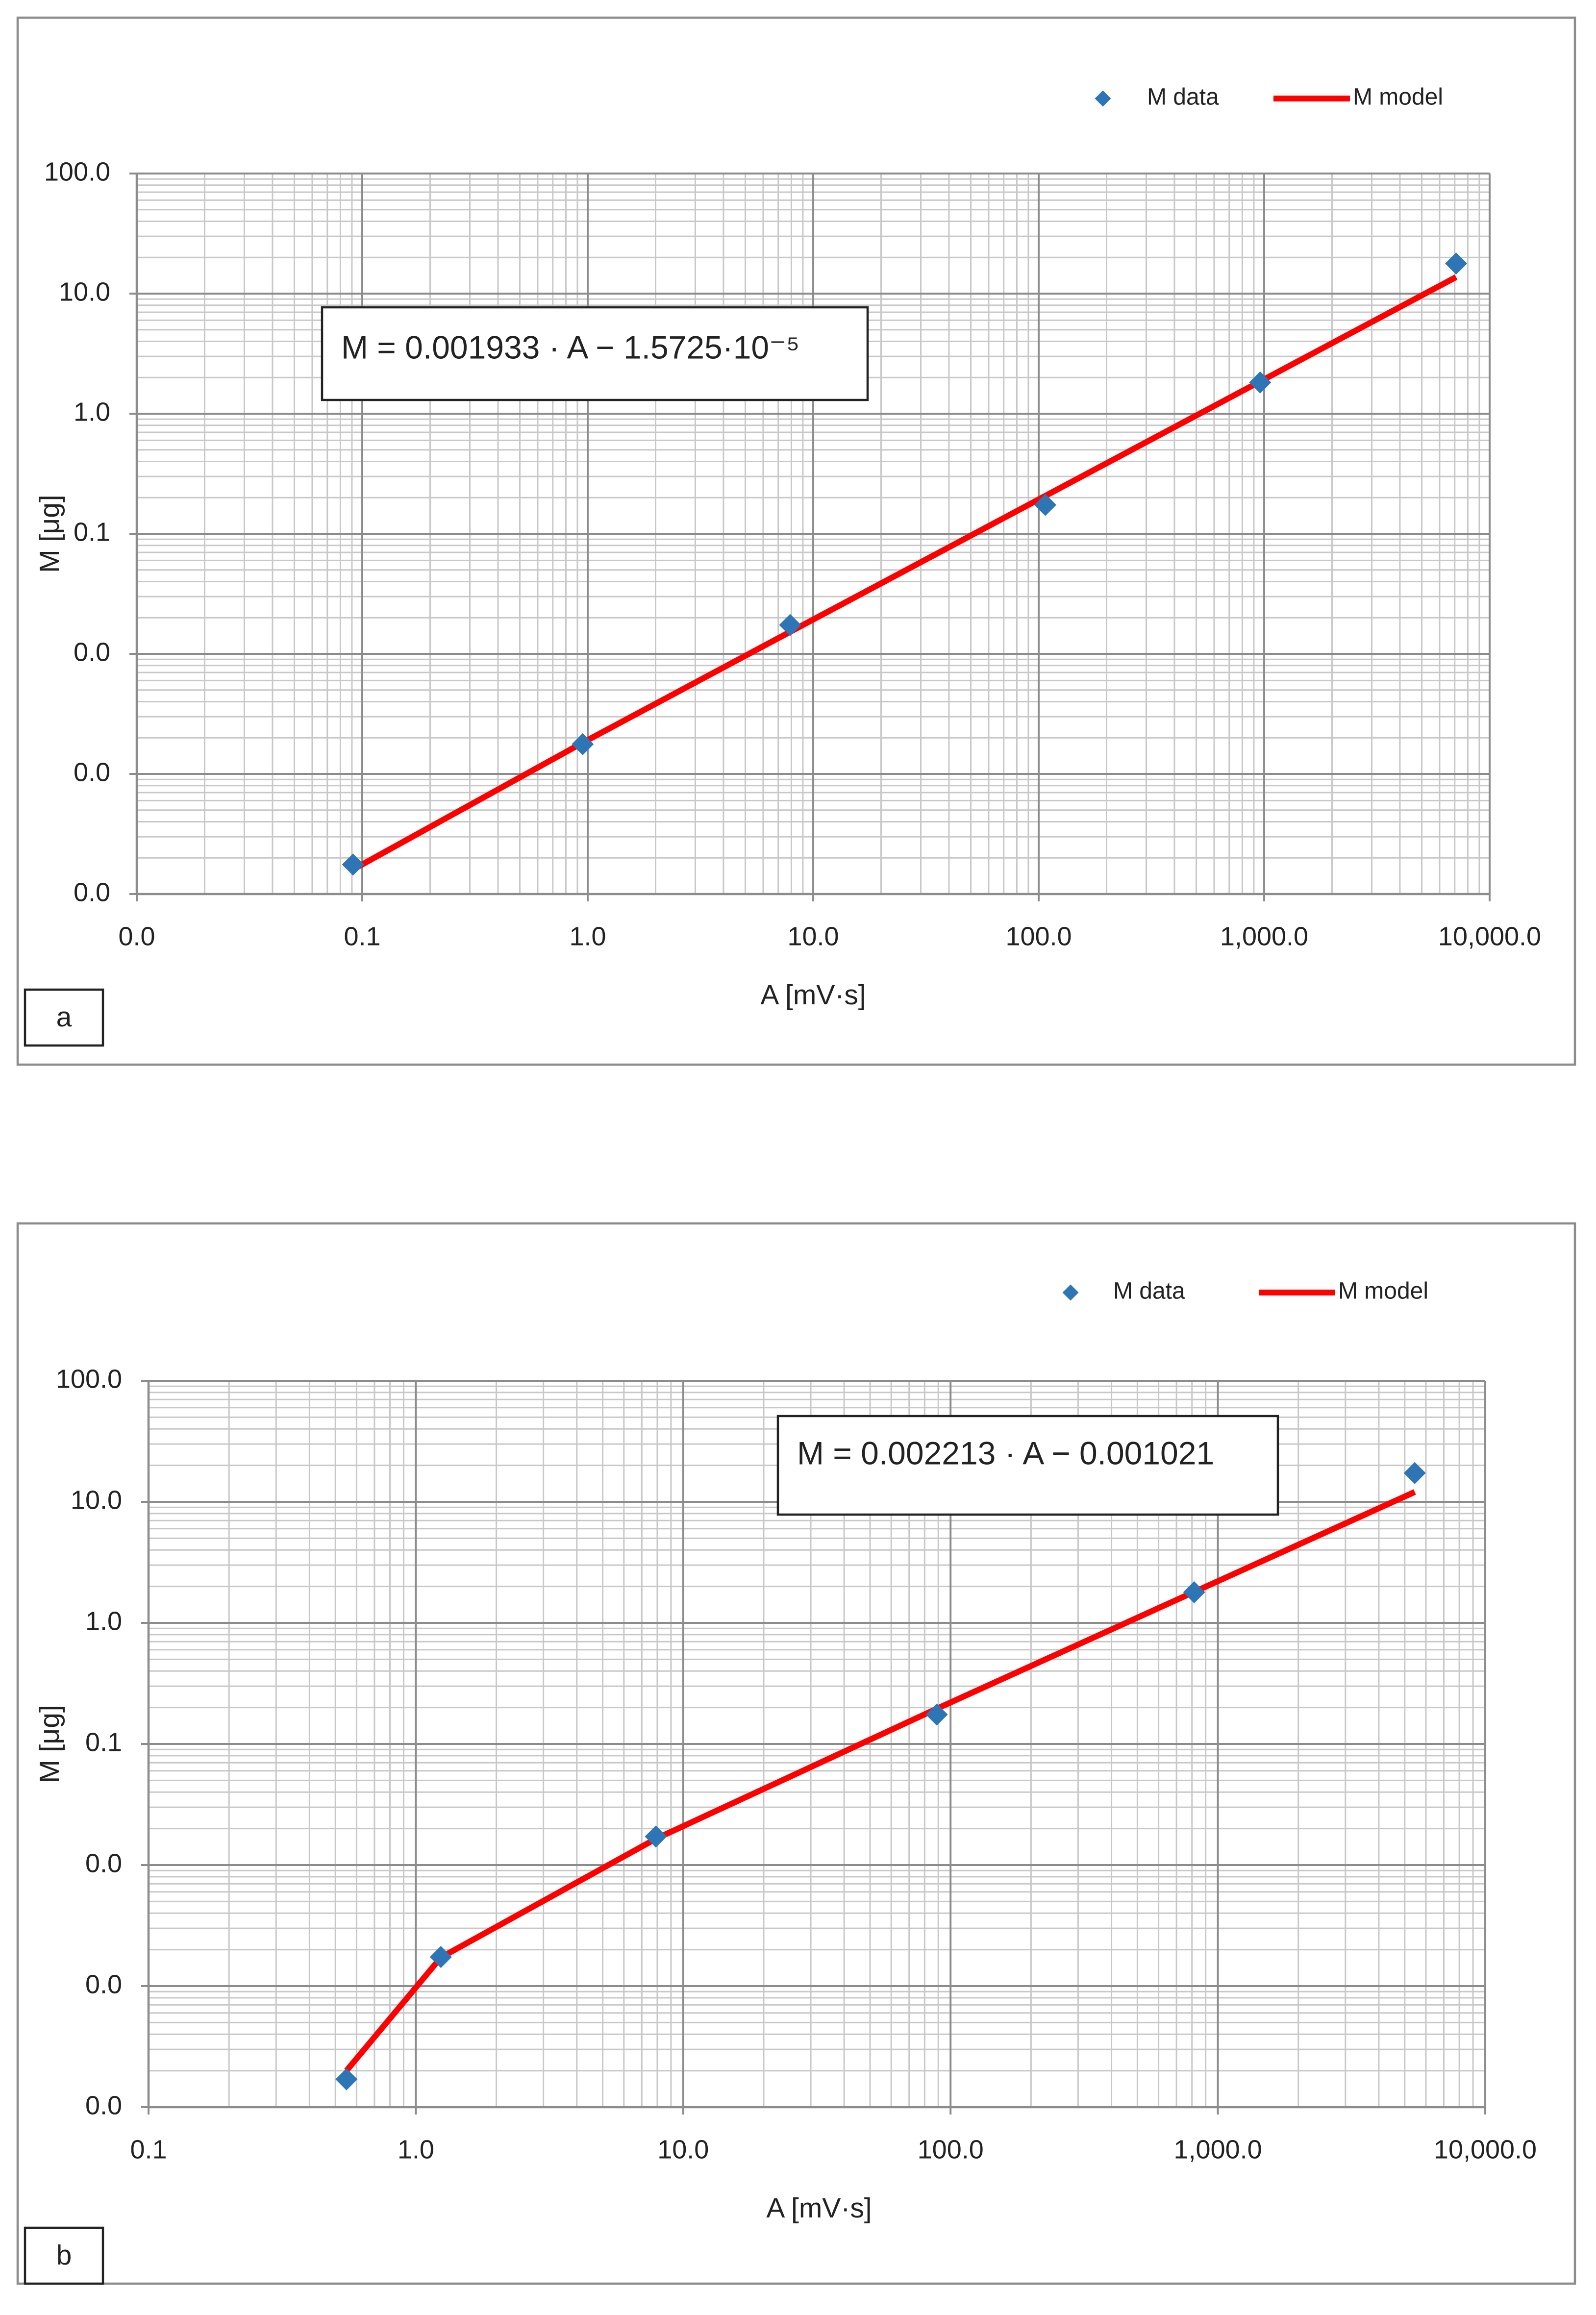 This screenshot has height=2315, width=1596. What do you see at coordinates (570, 347) in the screenshot?
I see `annotation: M = 0.001933 · A − 1.5725·10⁻⁵` at bounding box center [570, 347].